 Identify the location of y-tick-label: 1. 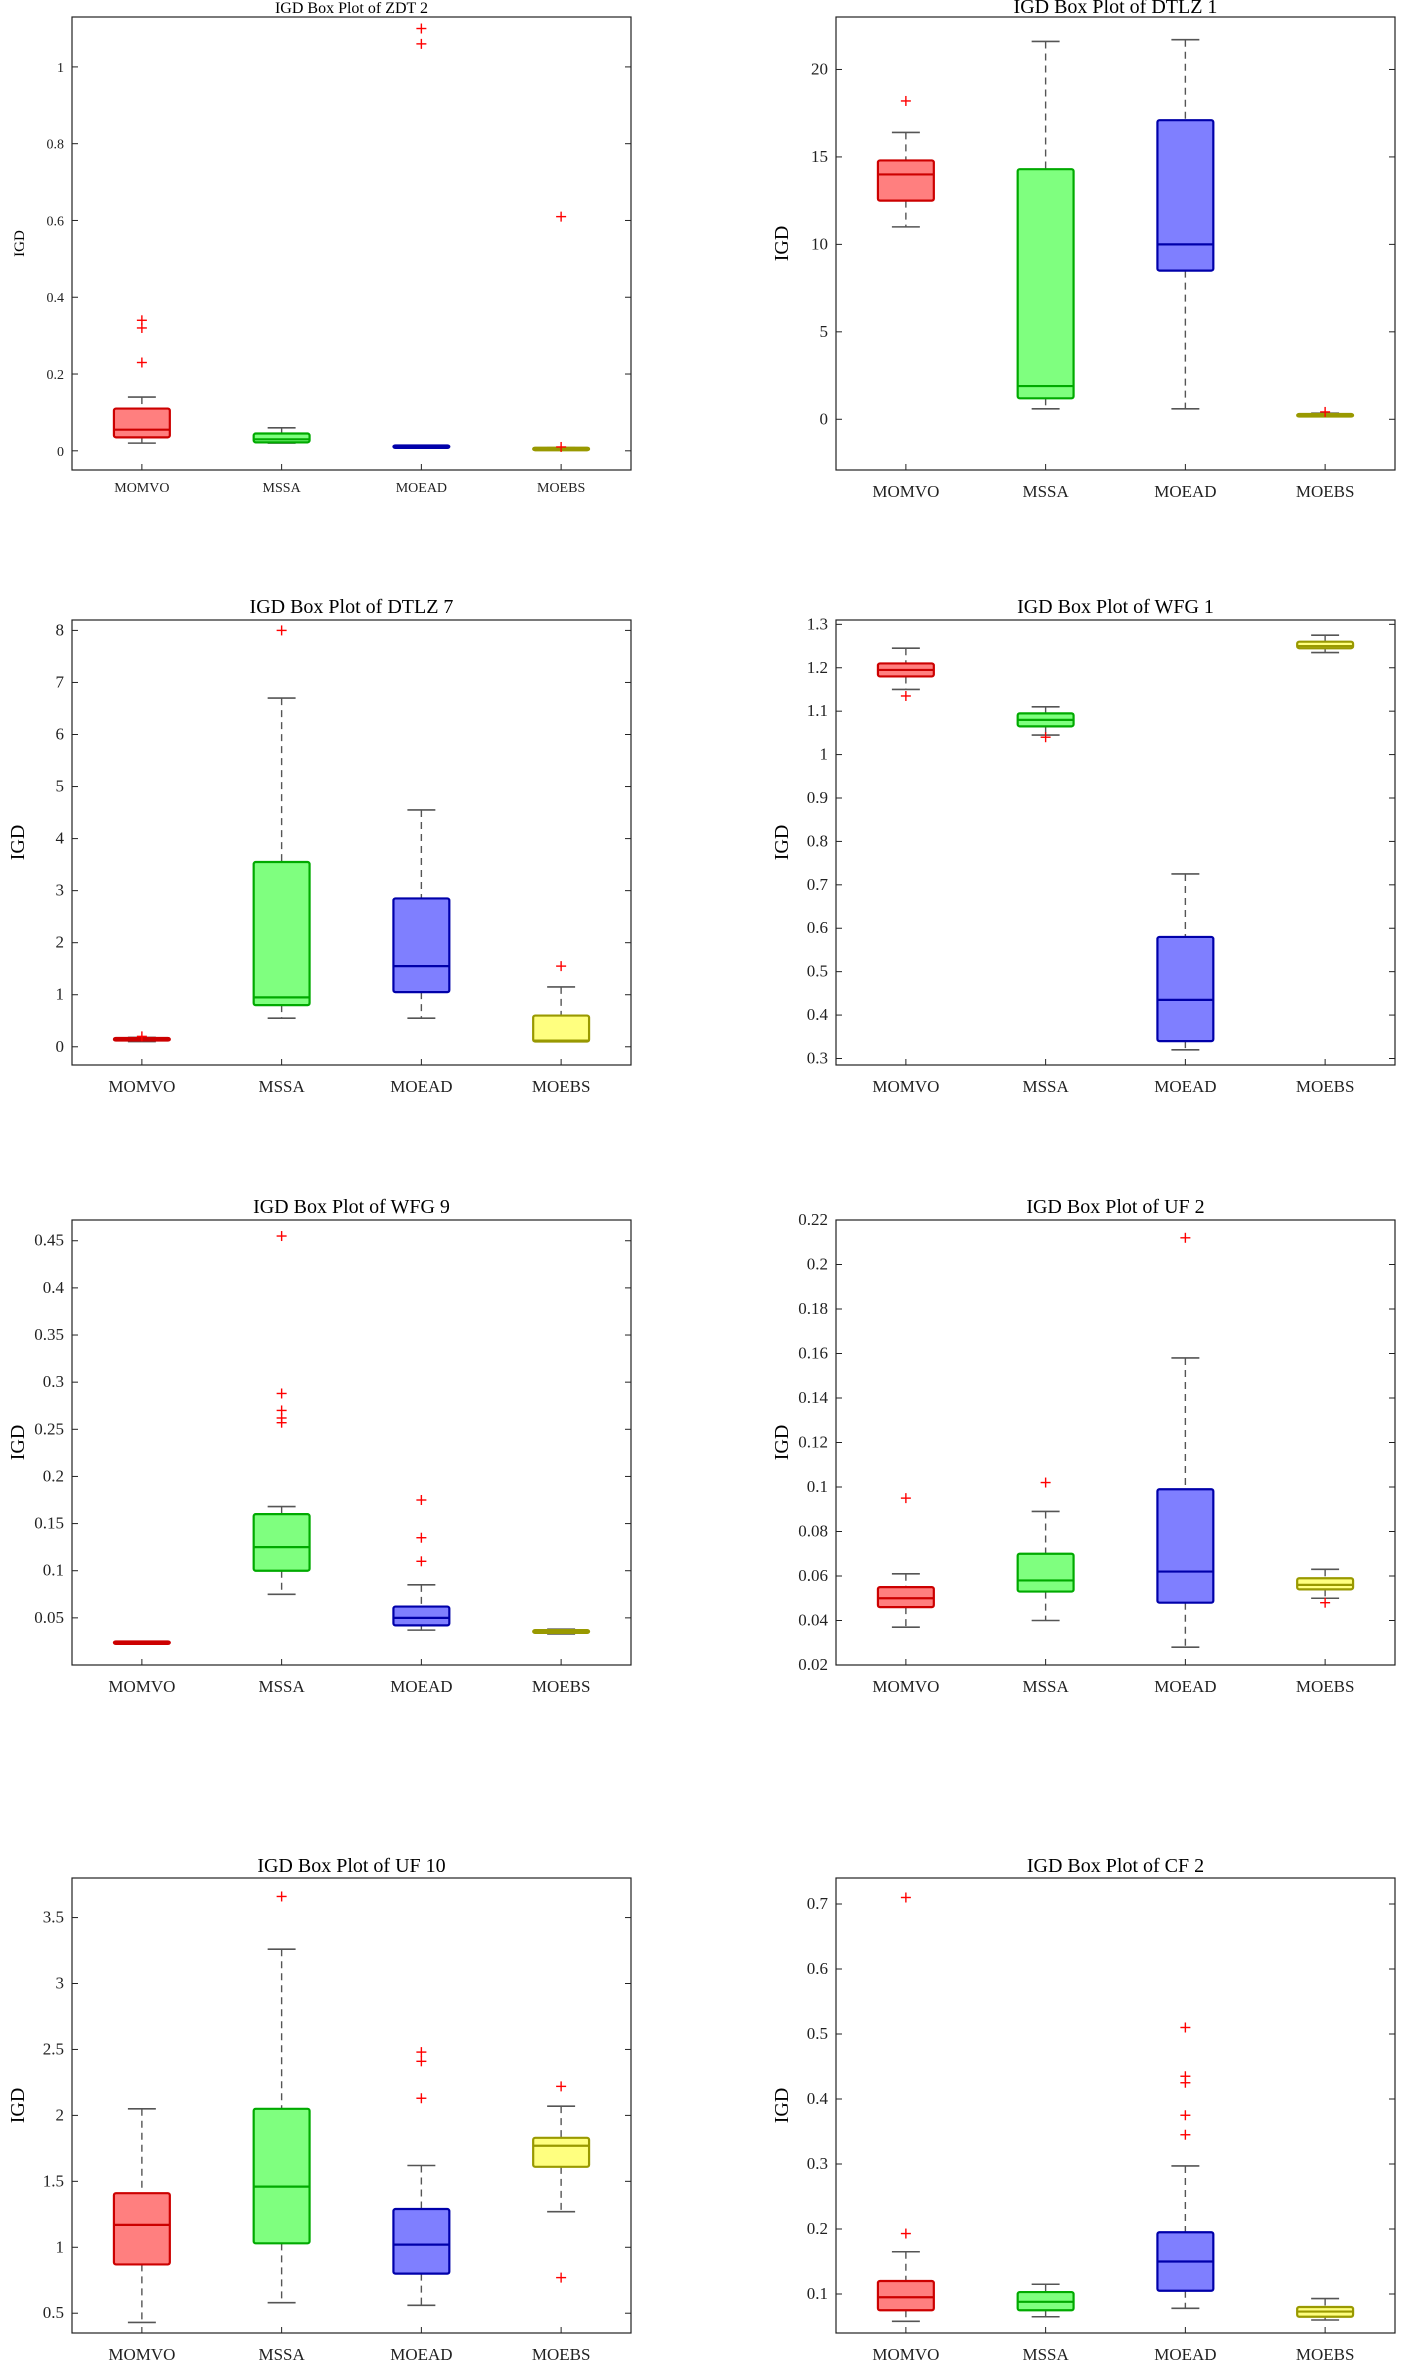
(60, 994).